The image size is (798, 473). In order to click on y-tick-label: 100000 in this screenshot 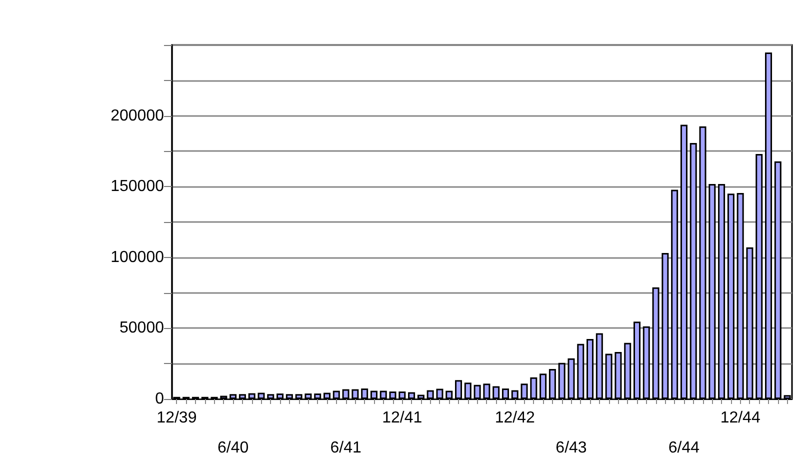, I will do `click(137, 257)`.